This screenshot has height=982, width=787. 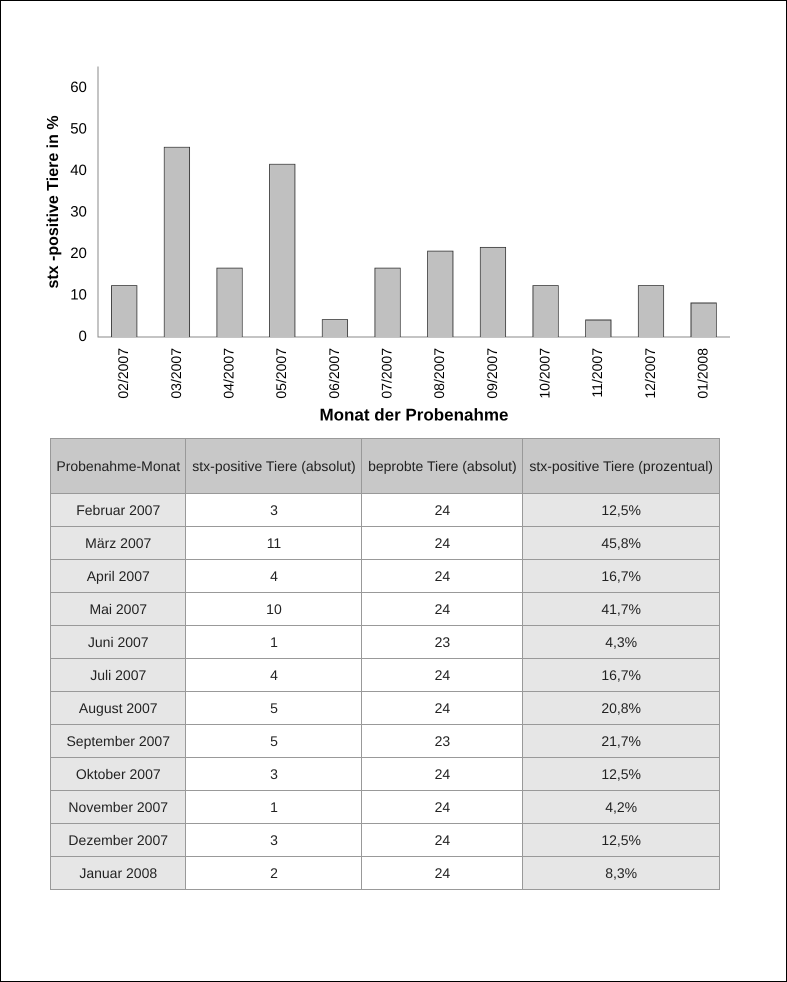 What do you see at coordinates (442, 466) in the screenshot?
I see `text: beprobte Tiere (absolut)` at bounding box center [442, 466].